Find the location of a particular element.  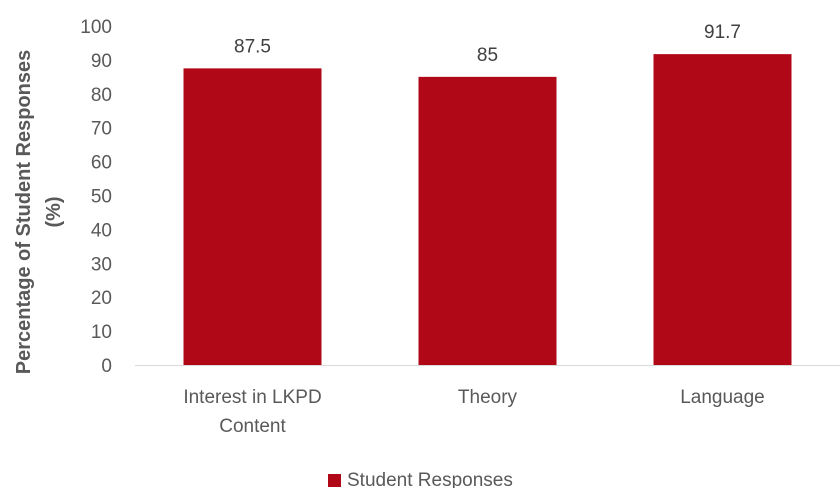

x-category-label: Interest in LKPD Content is located at coordinates (252, 412).